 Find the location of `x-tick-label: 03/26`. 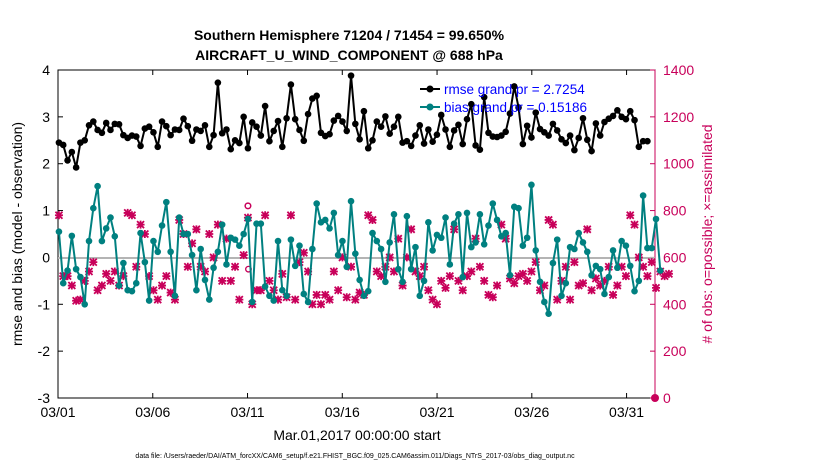

x-tick-label: 03/26 is located at coordinates (531, 412).